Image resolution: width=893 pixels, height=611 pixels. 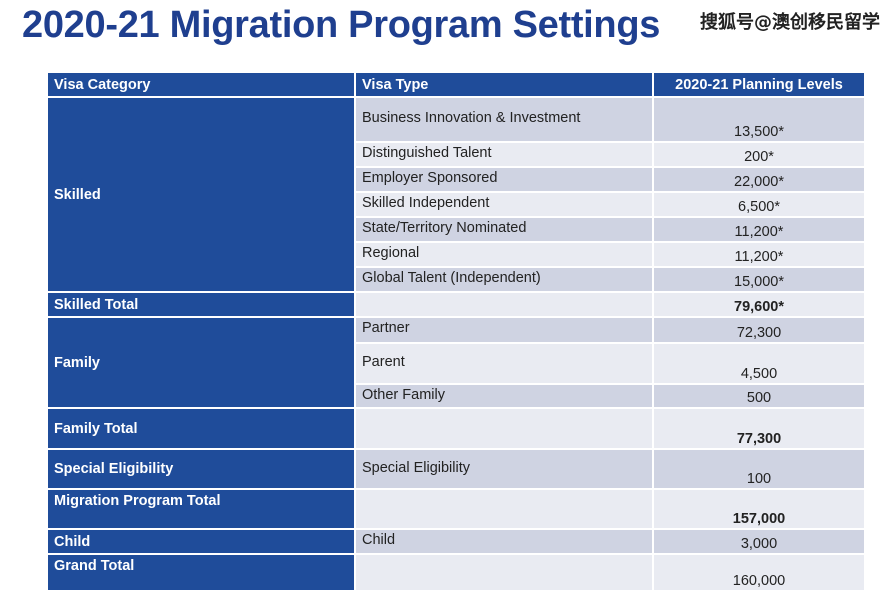 I want to click on page-title: 2020-21 Migration Program Settings, so click(x=341, y=25).